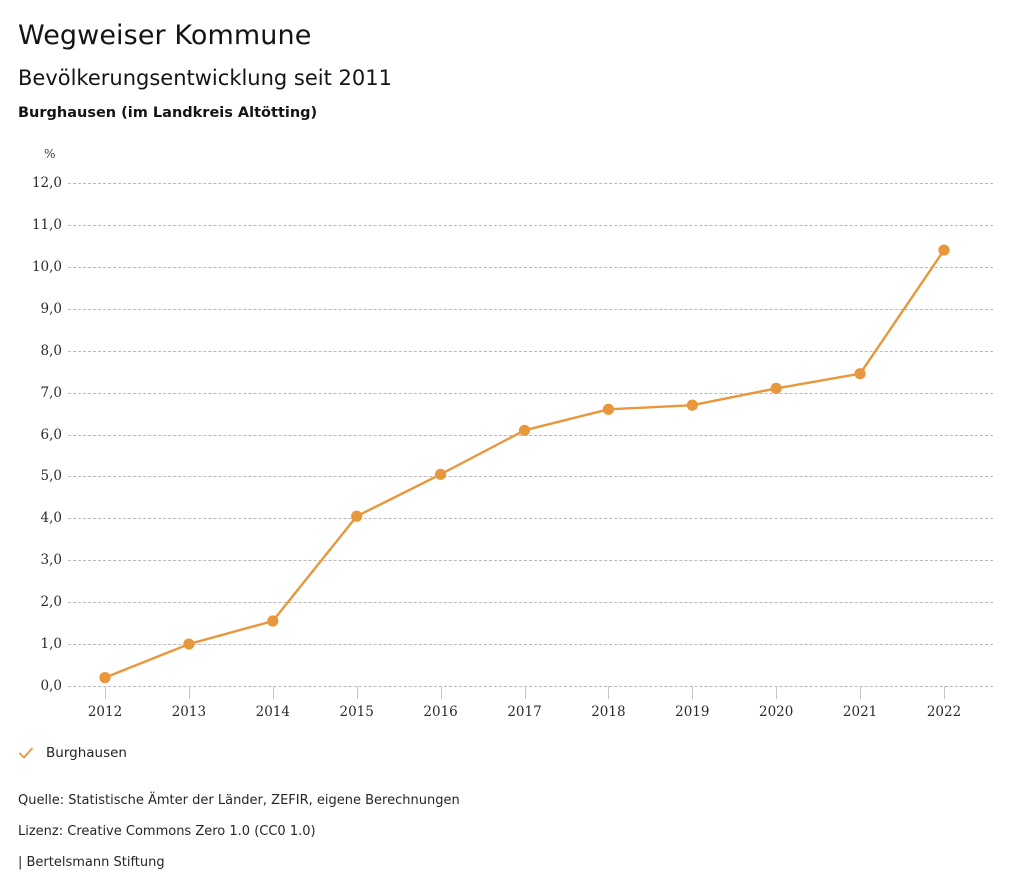 This screenshot has height=888, width=1024. Describe the element at coordinates (51, 518) in the screenshot. I see `y-axis-tick-label: 4,0` at that location.